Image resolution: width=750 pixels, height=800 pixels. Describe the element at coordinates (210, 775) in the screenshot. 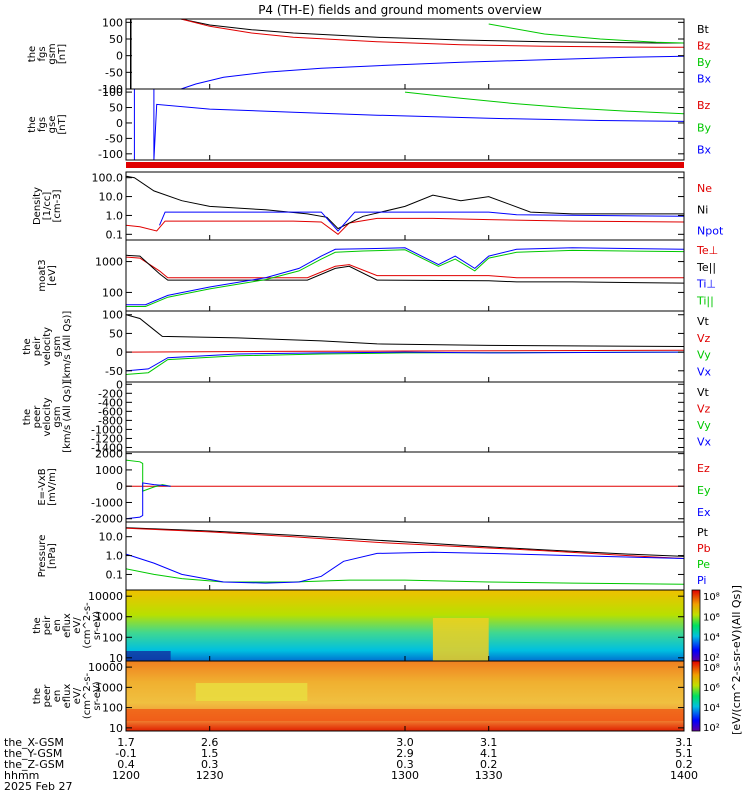

I see `axis-row-value: 1230` at that location.